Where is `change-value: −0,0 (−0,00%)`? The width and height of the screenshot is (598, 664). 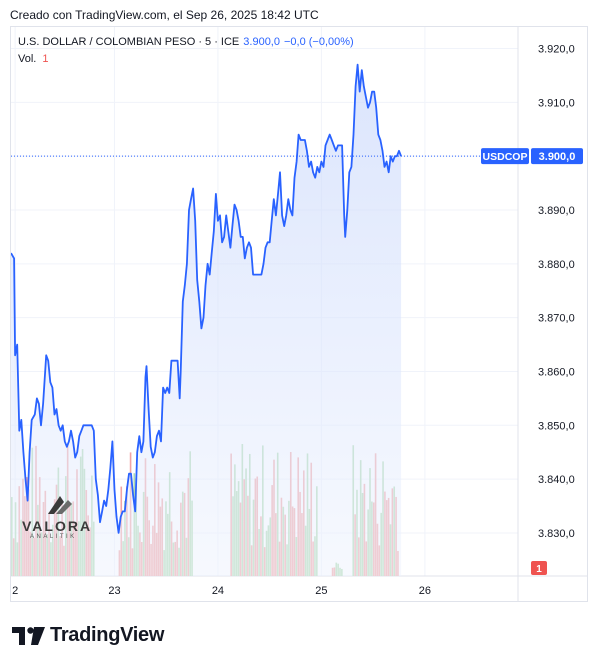 change-value: −0,0 (−0,00%) is located at coordinates (318, 42).